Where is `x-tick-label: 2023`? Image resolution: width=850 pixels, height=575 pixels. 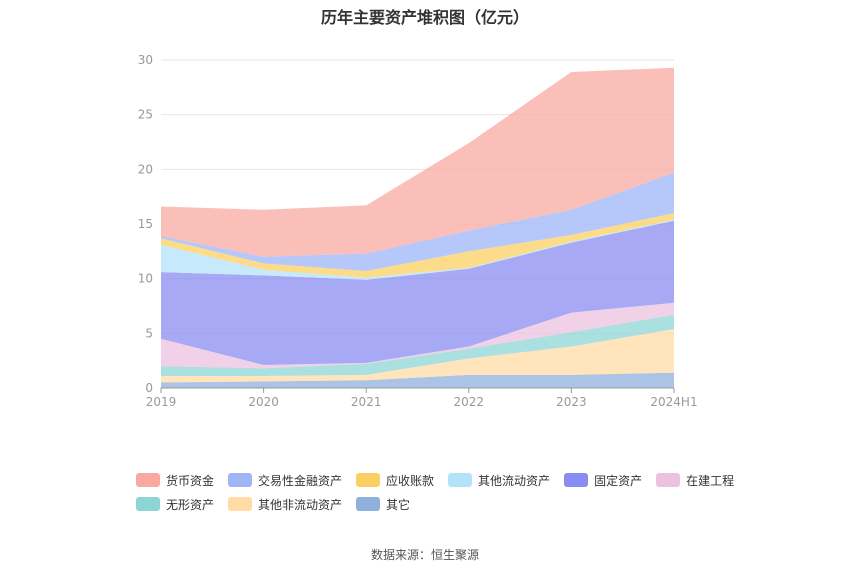
x-tick-label: 2023 is located at coordinates (571, 402).